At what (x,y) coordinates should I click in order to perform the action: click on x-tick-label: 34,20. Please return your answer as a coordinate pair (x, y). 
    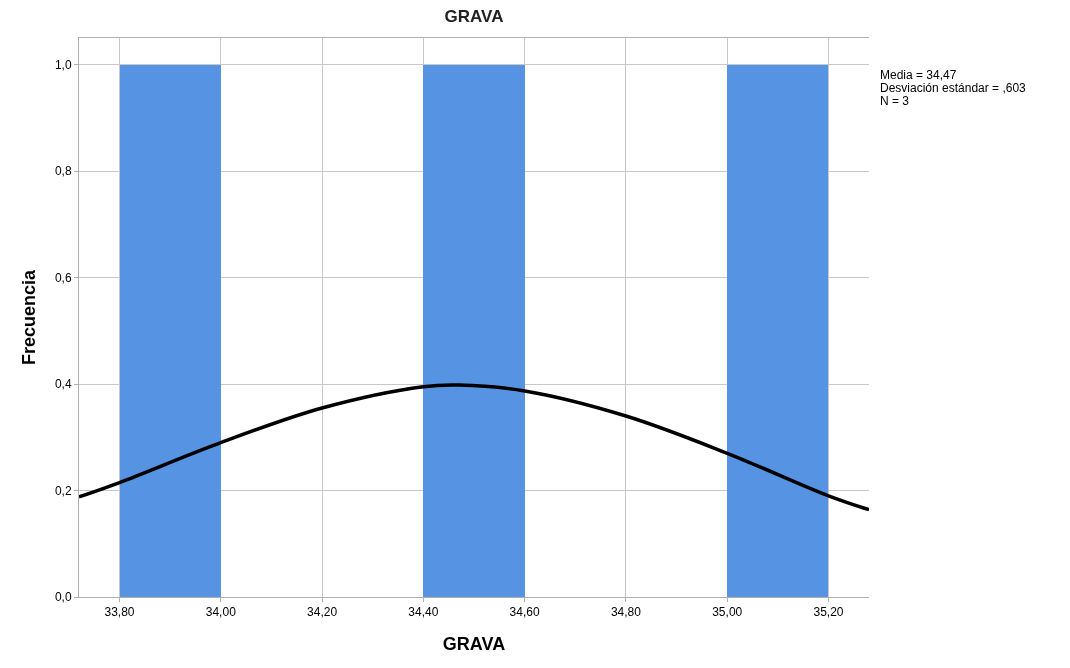
    Looking at the image, I should click on (322, 612).